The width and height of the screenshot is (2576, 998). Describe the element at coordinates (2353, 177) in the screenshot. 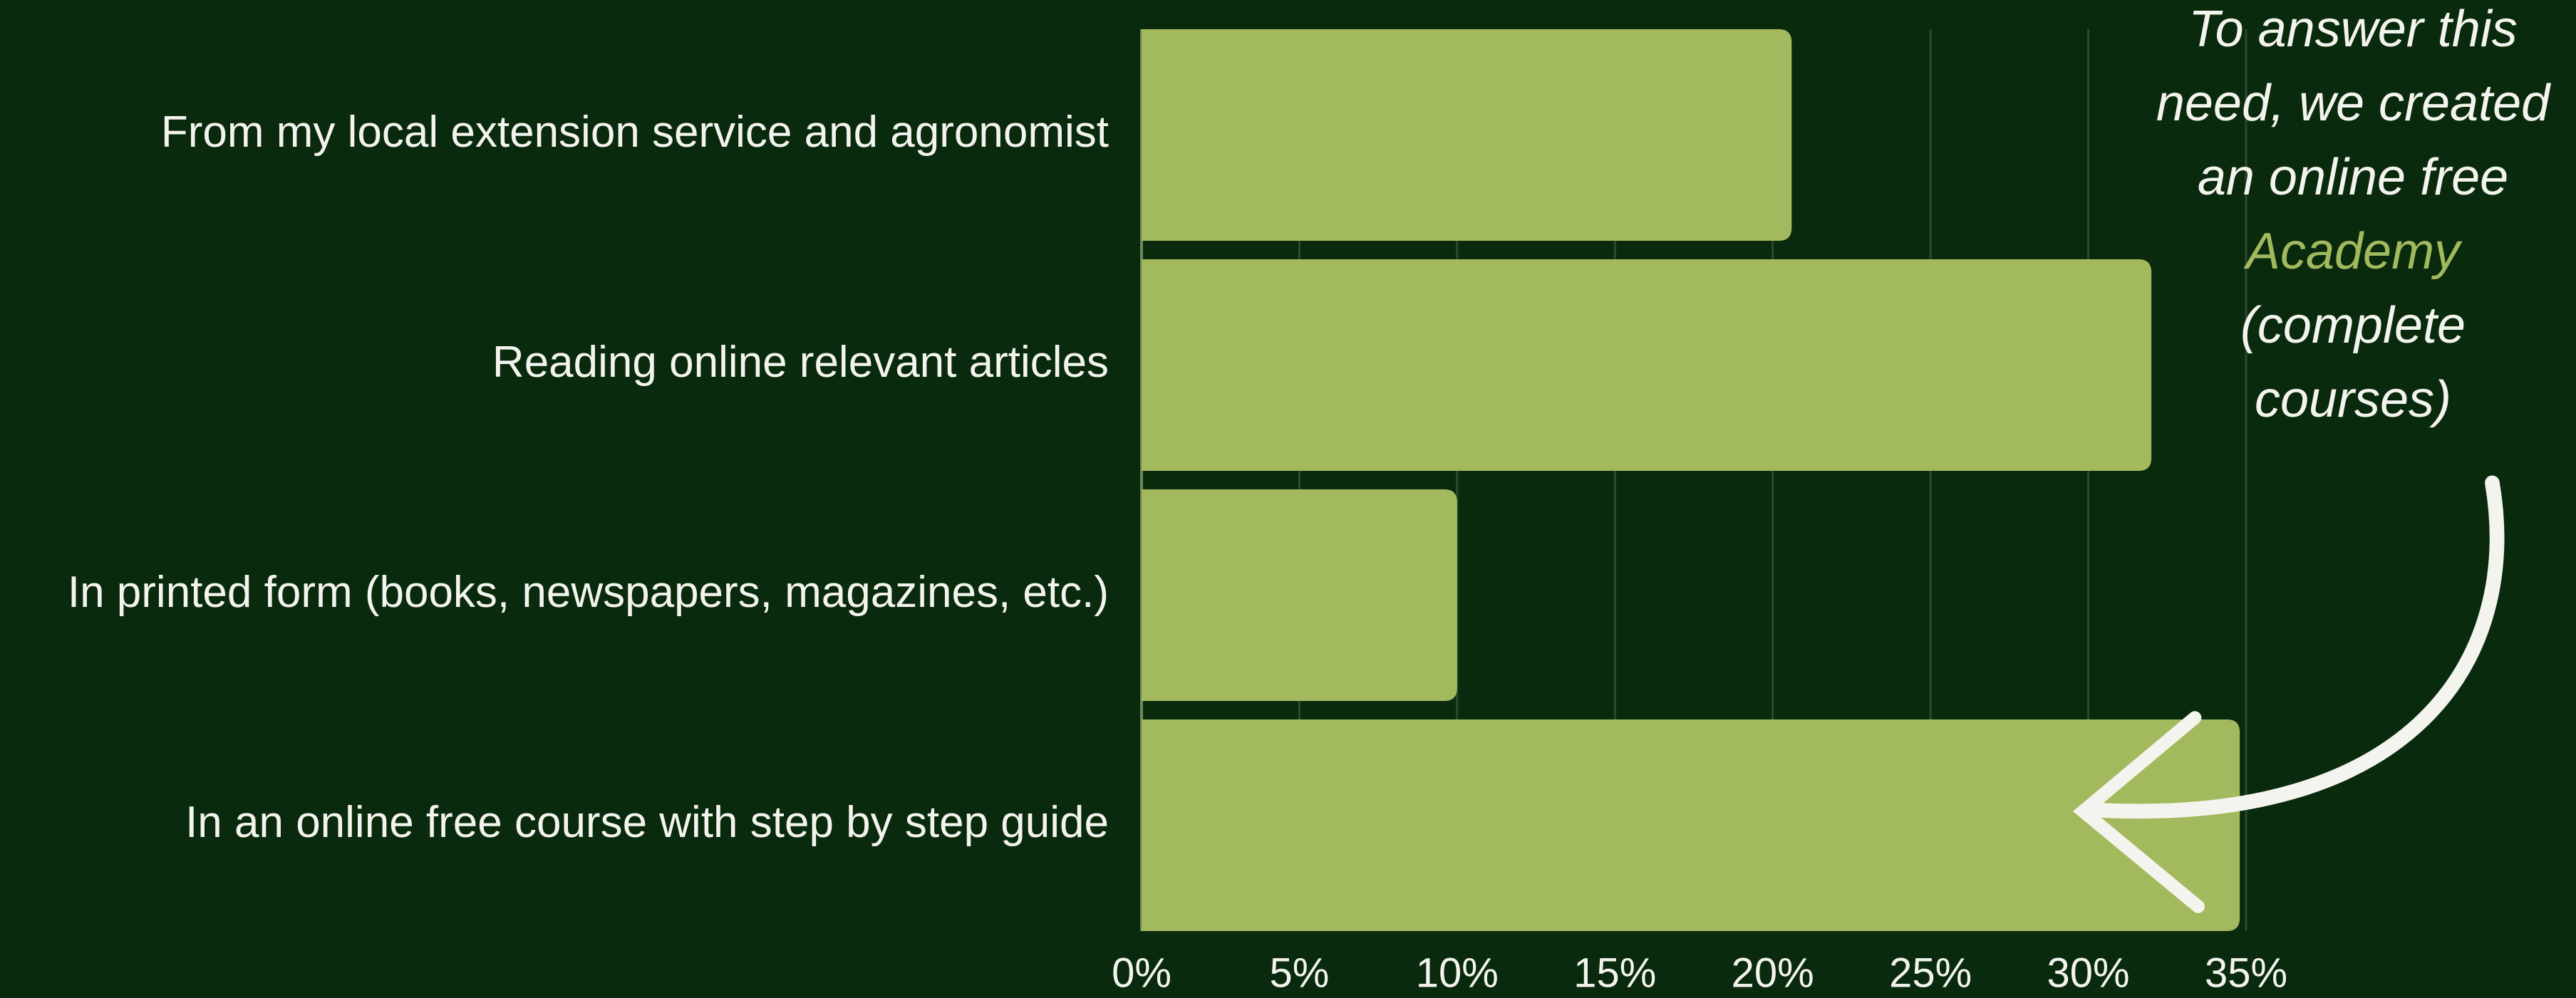

I see `annotation-line: an online free` at that location.